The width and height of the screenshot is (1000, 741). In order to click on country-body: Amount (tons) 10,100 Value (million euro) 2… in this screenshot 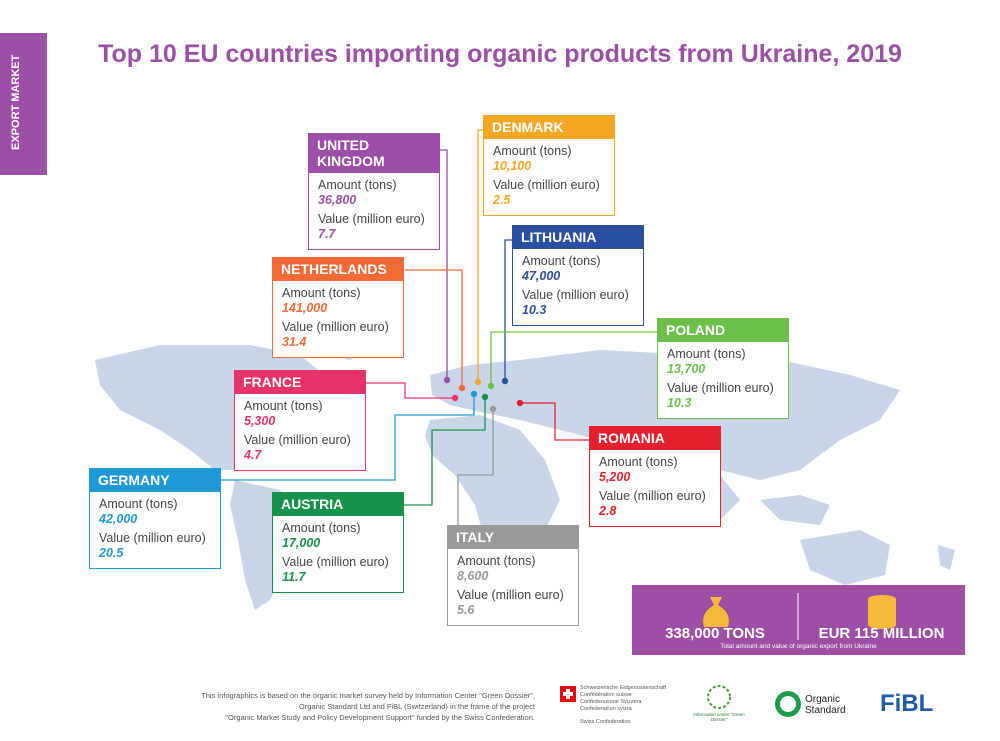, I will do `click(549, 177)`.